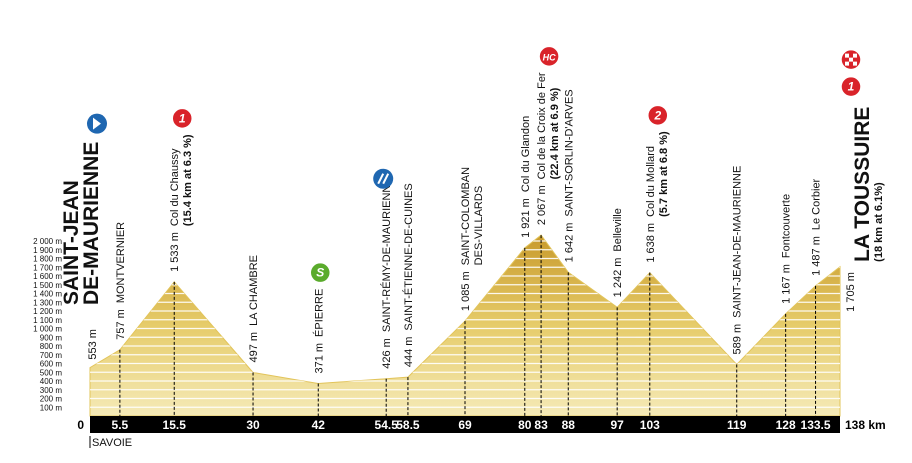 This screenshot has height=463, width=912. I want to click on y-tick-label: 1 200 m, so click(47, 311).